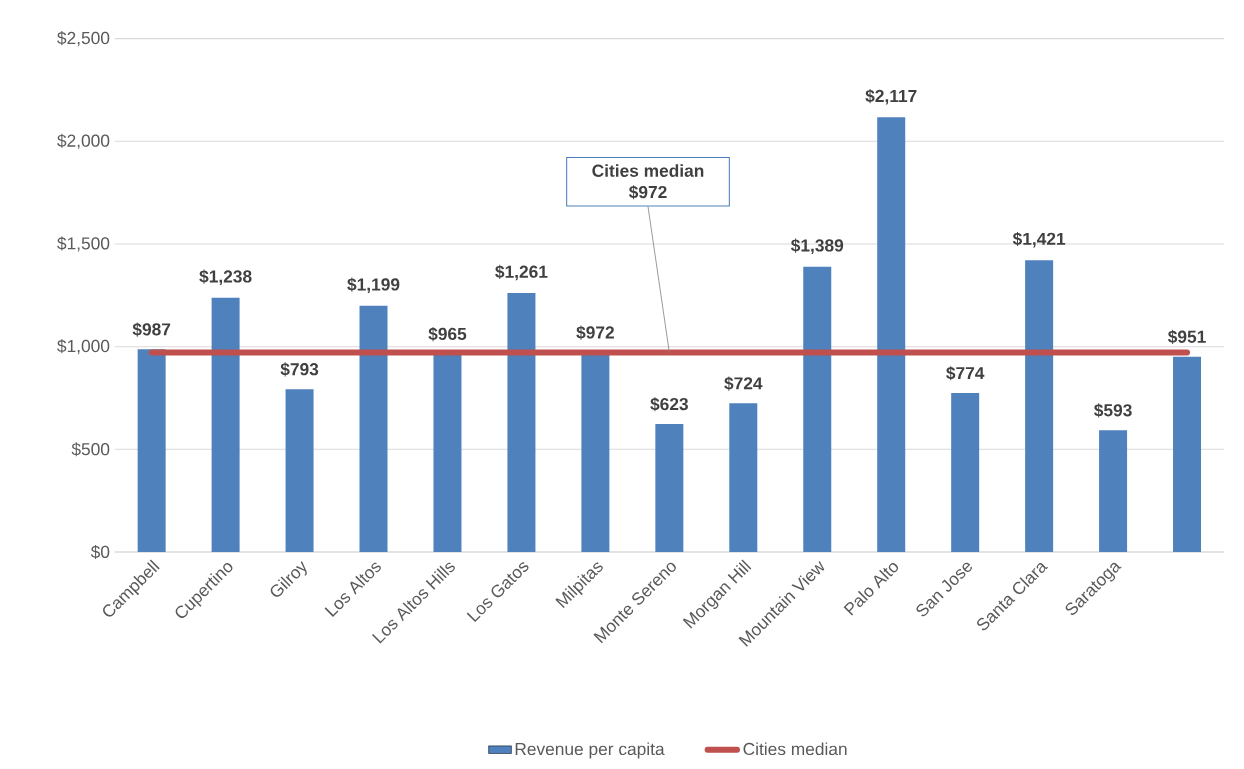 Image resolution: width=1244 pixels, height=769 pixels. What do you see at coordinates (83, 141) in the screenshot?
I see `y-tick-label: $2,000` at bounding box center [83, 141].